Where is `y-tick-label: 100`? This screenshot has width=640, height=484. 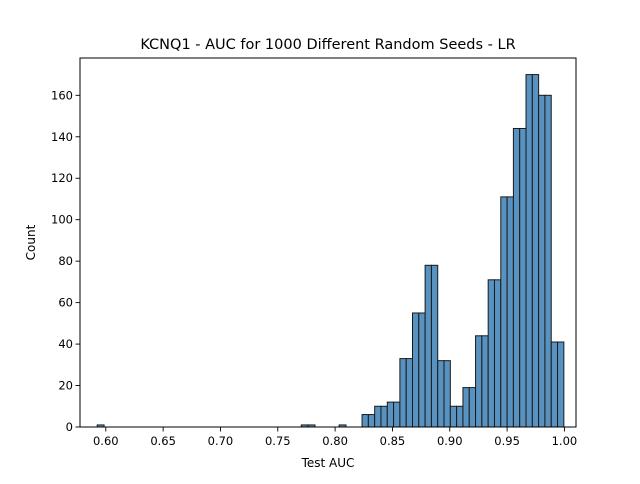 y-tick-label: 100 is located at coordinates (62, 220).